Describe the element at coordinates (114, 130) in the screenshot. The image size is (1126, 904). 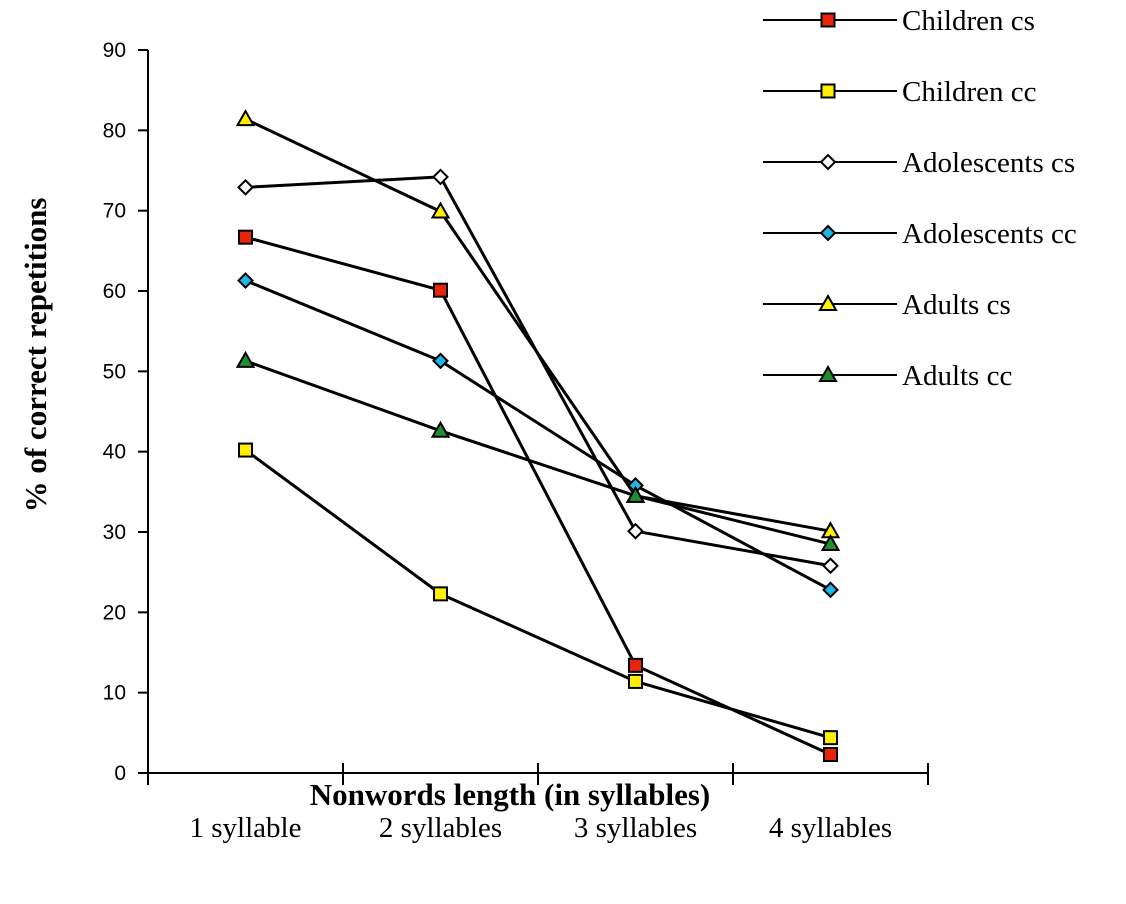
I see `y-tick-label: 80` at that location.